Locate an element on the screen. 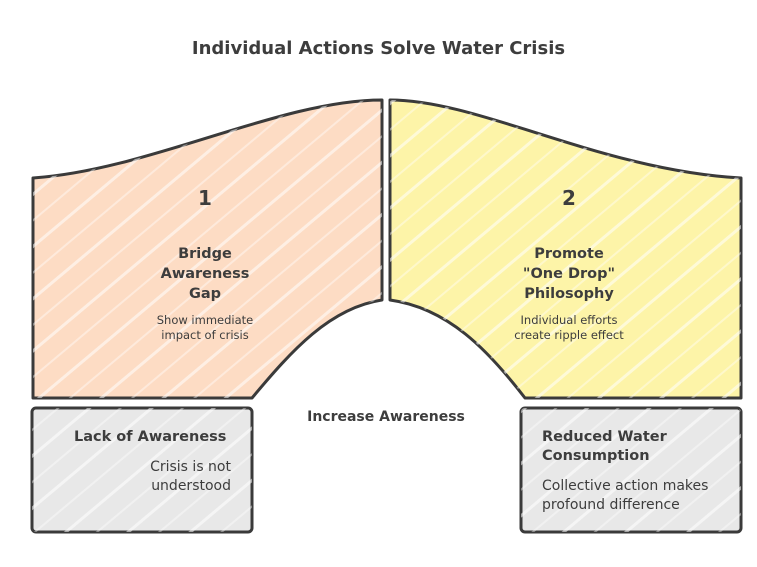 This screenshot has height=567, width=757. step-1-heading: Bridge Awareness Gap is located at coordinates (205, 274).